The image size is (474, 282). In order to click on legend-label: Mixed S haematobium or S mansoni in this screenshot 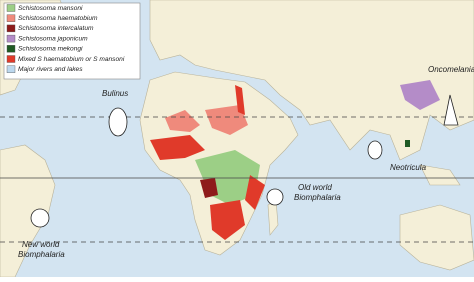, I will do `click(71, 59)`.